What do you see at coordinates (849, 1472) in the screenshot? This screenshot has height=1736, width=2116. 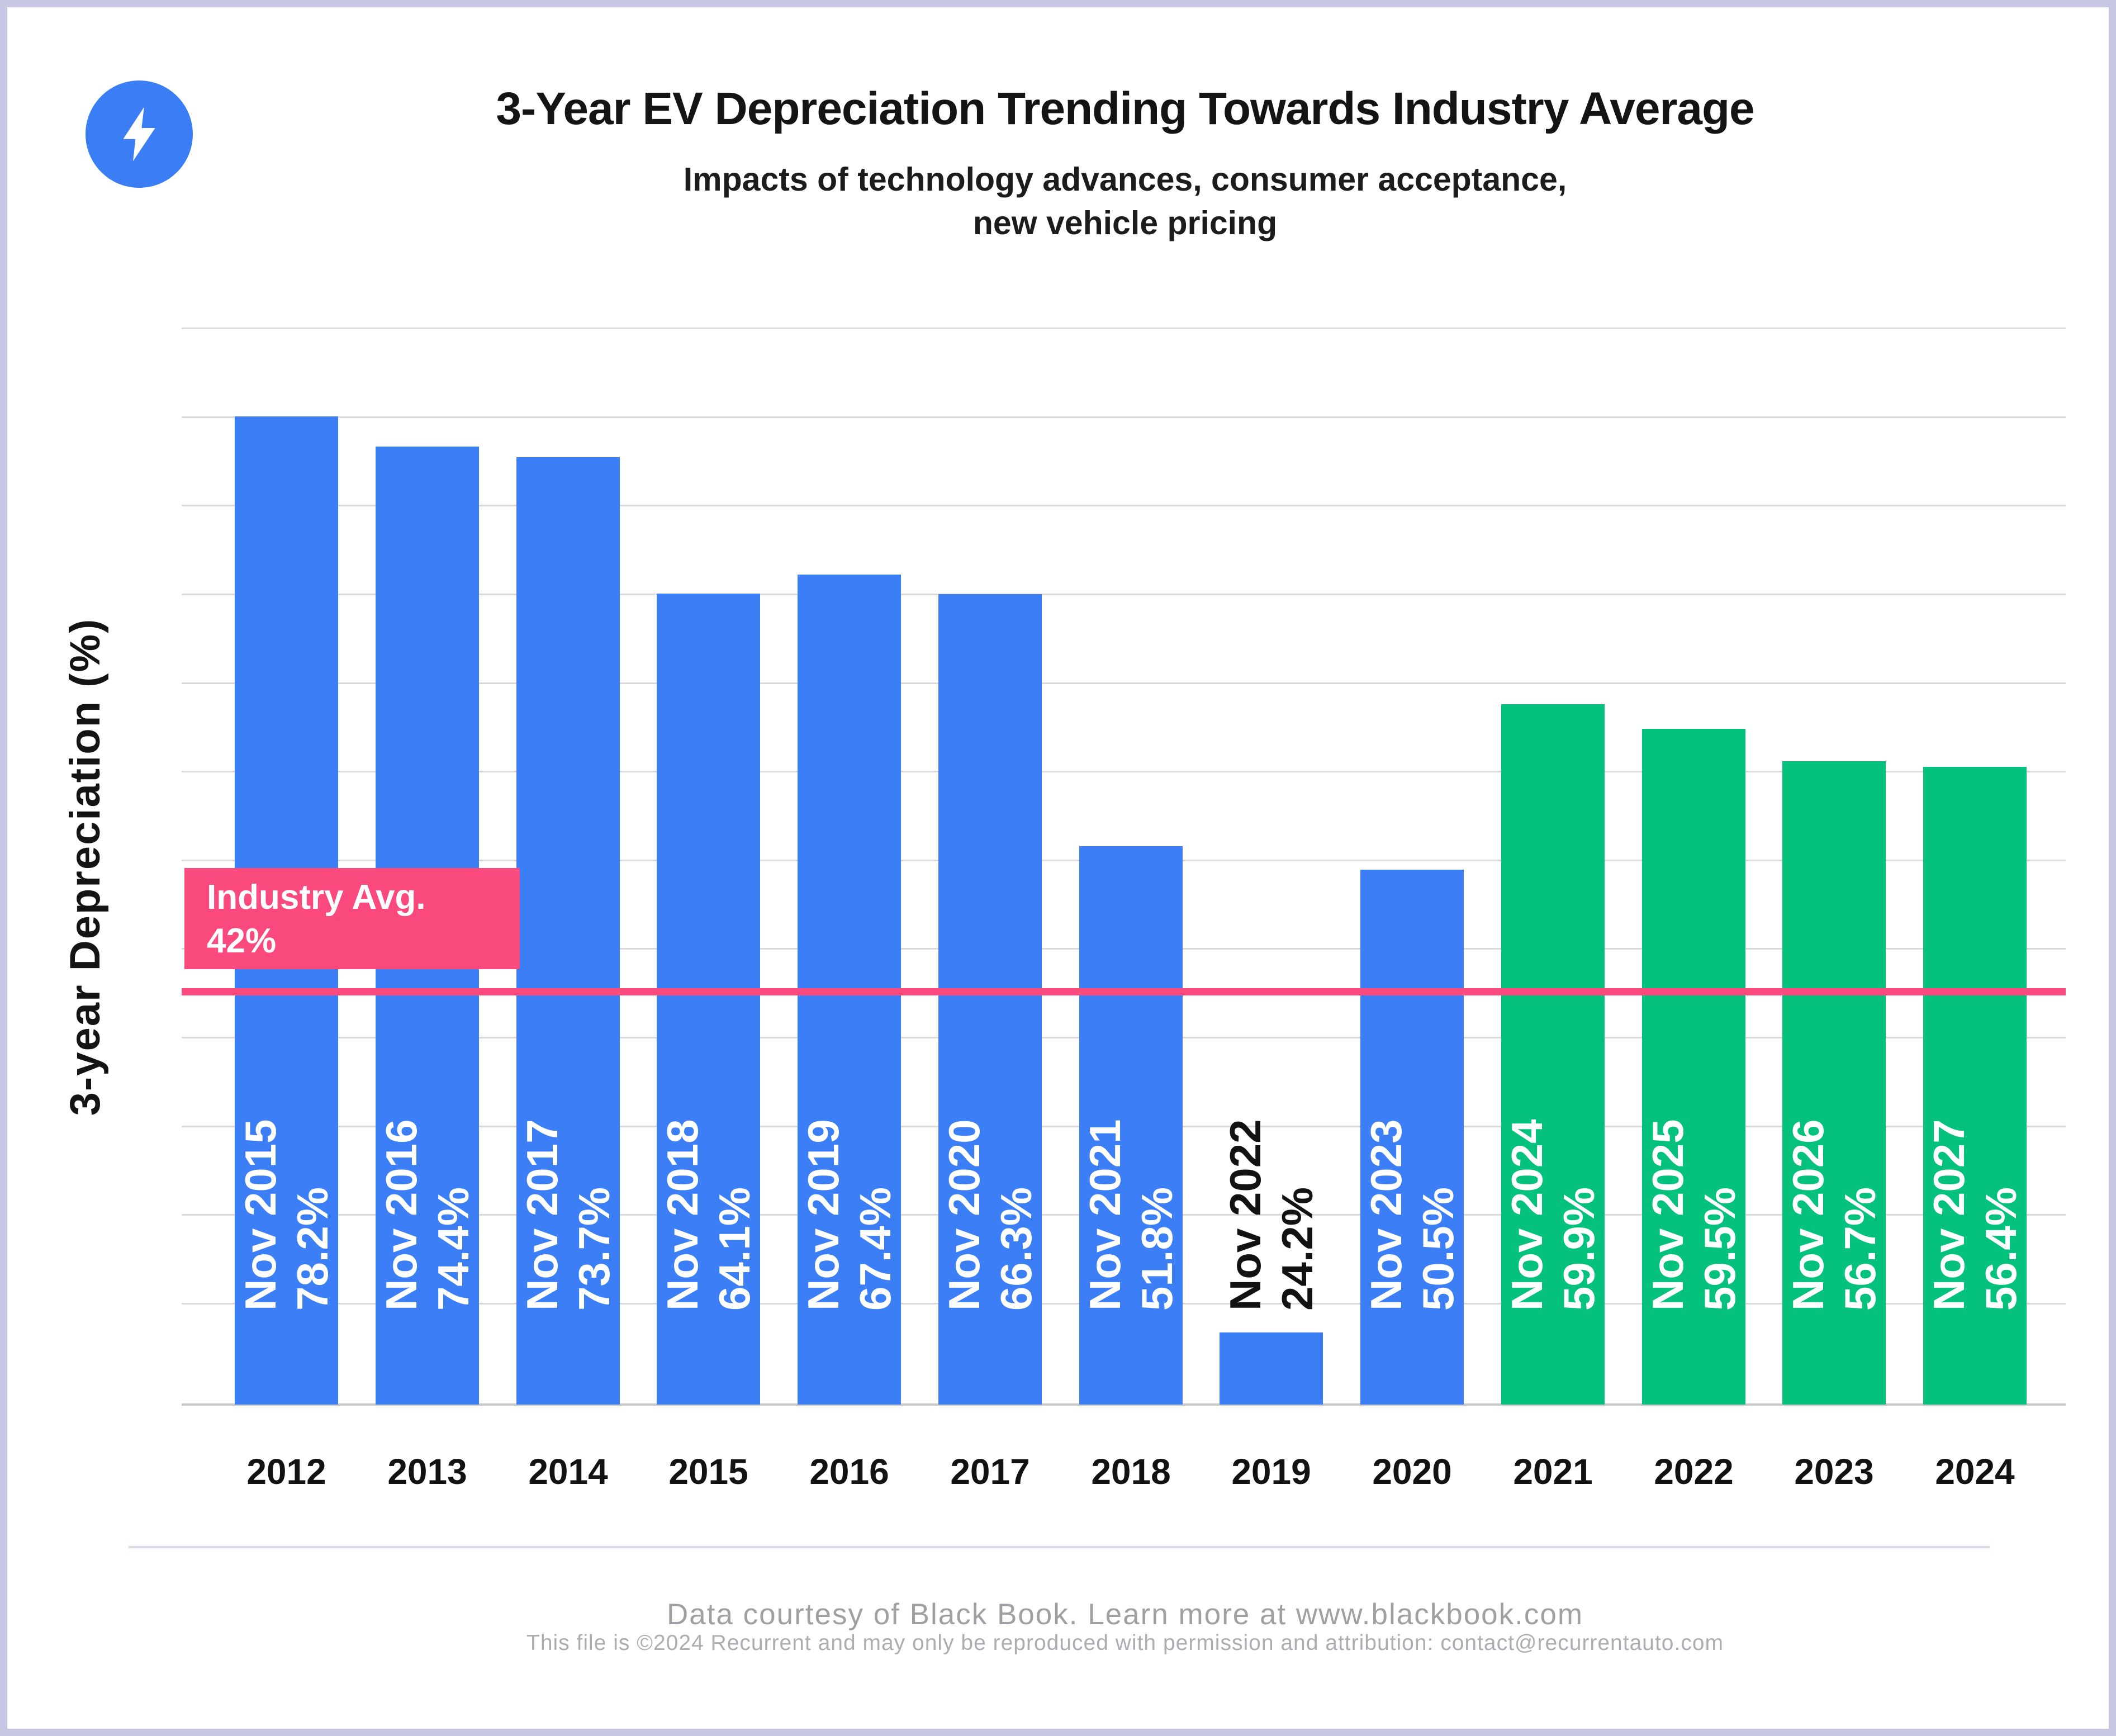 I see `x-tick-label-2016: 2016` at bounding box center [849, 1472].